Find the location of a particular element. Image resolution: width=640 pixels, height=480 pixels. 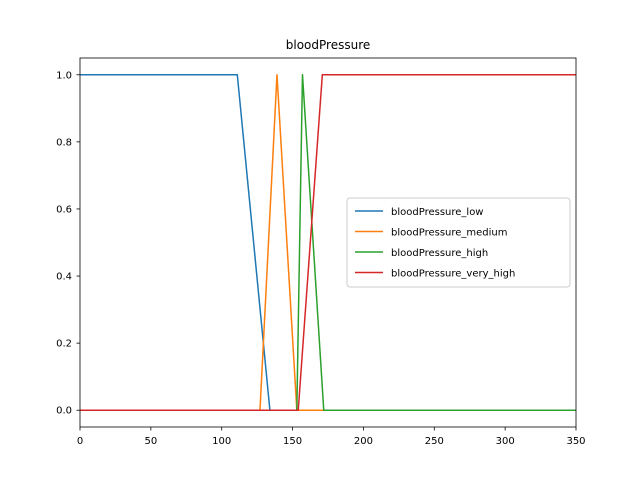

x-tick-label: 300 is located at coordinates (505, 441).